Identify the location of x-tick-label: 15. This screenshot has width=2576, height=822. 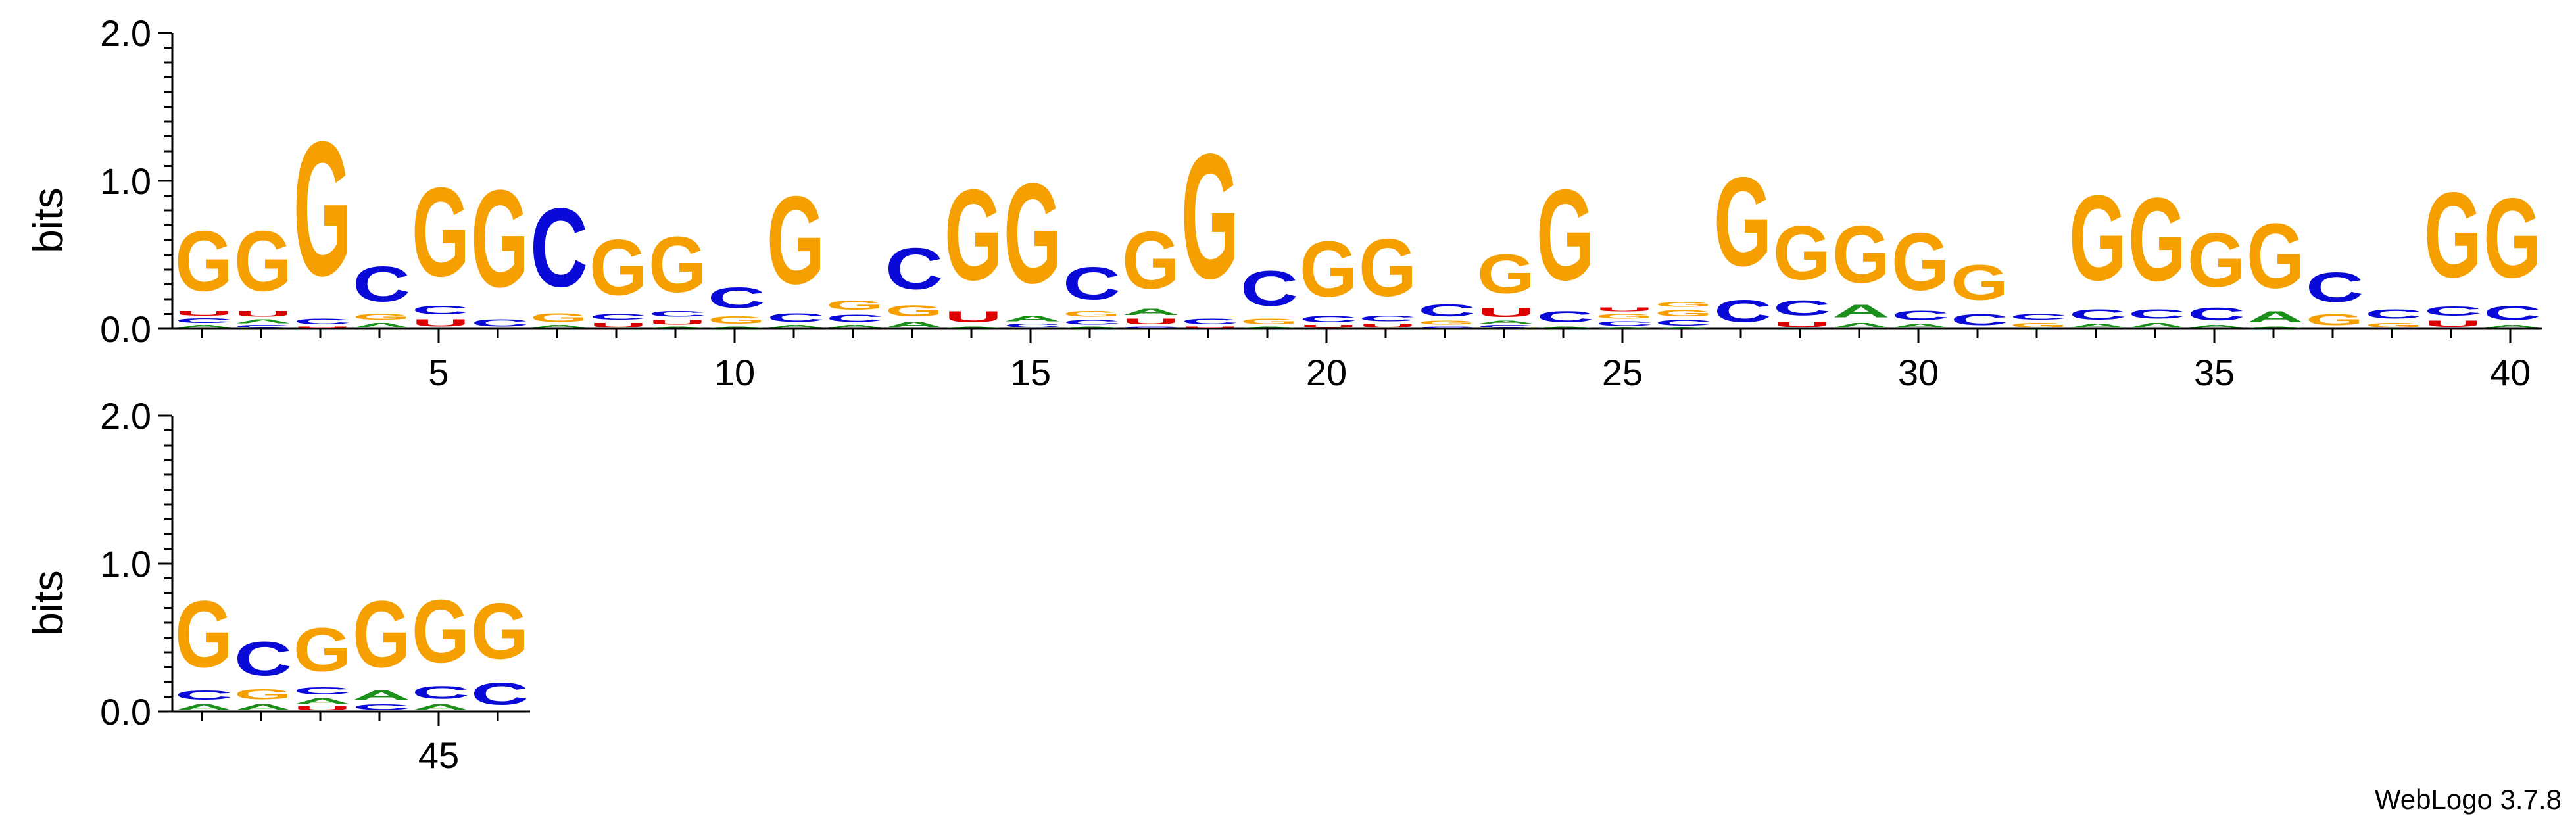
(1030, 372).